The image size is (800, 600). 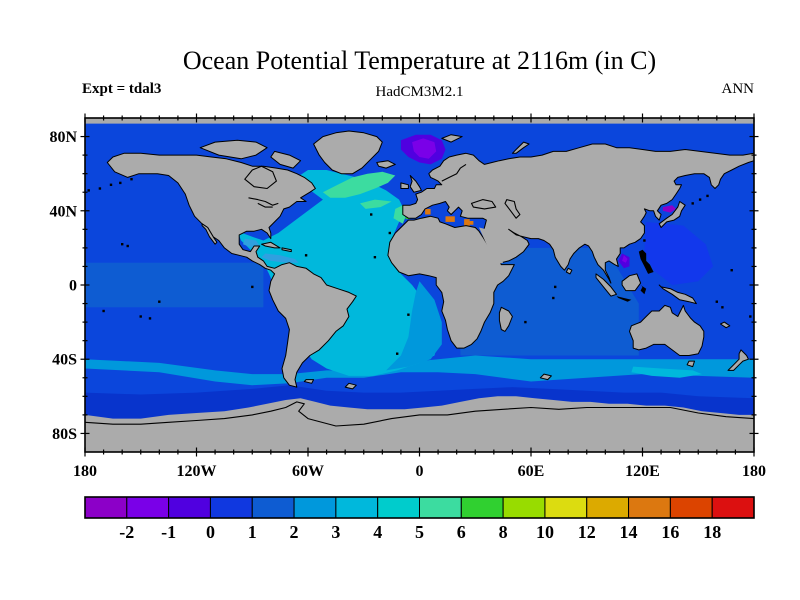 What do you see at coordinates (233, 149) in the screenshot?
I see `land-canadian-archipelago` at bounding box center [233, 149].